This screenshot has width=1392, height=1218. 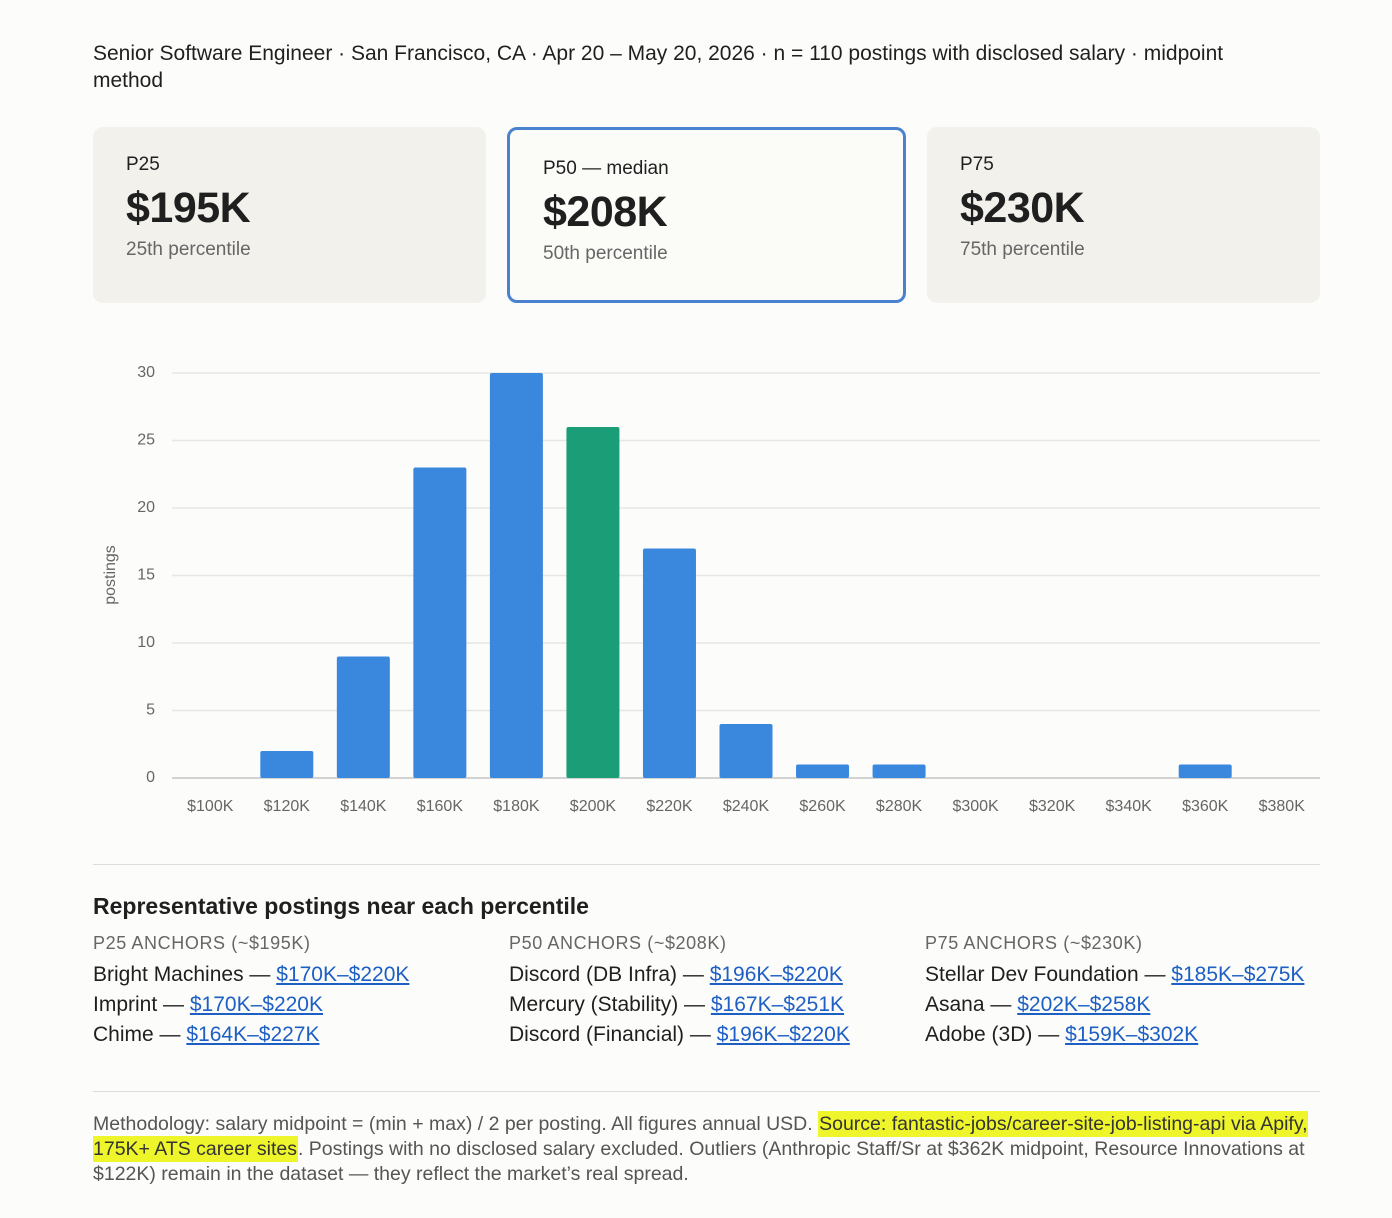 What do you see at coordinates (202, 943) in the screenshot?
I see `column-heading: P25 ANCHORS (~$195K)` at bounding box center [202, 943].